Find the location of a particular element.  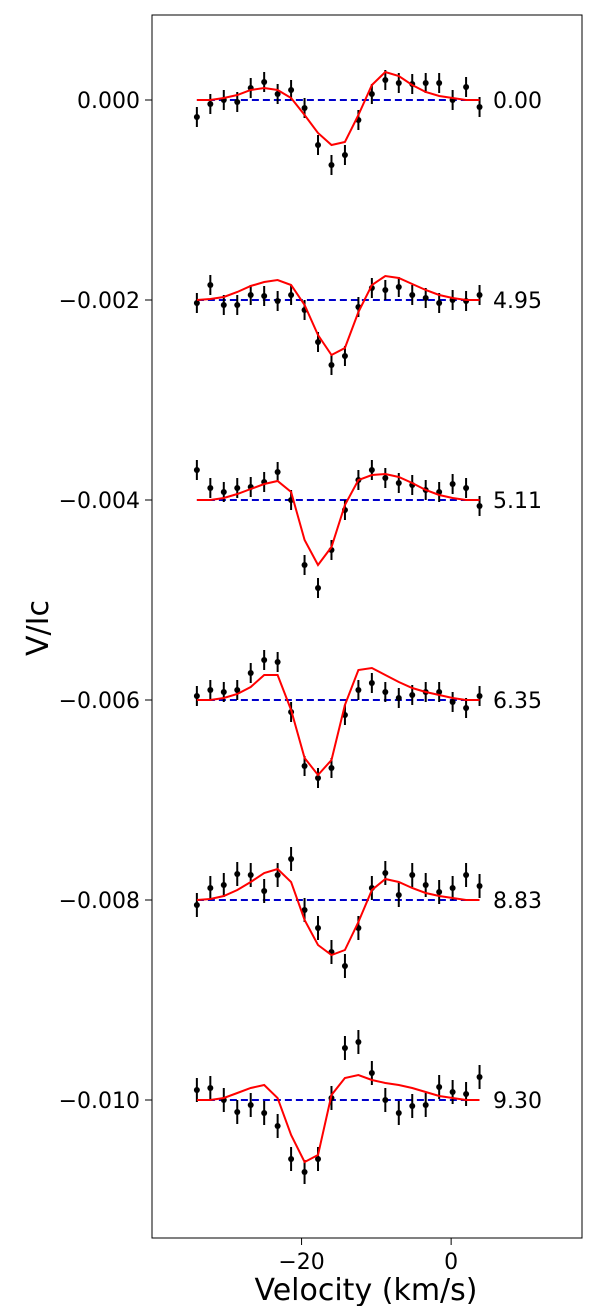

y-axis-title: V/Ic is located at coordinates (38, 628).